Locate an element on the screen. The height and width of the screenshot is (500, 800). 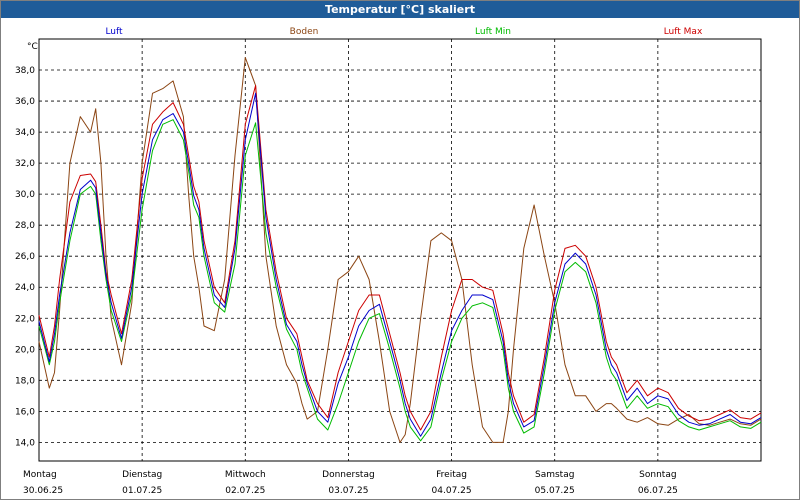
x-tick-date: 04.07.25 is located at coordinates (452, 491).